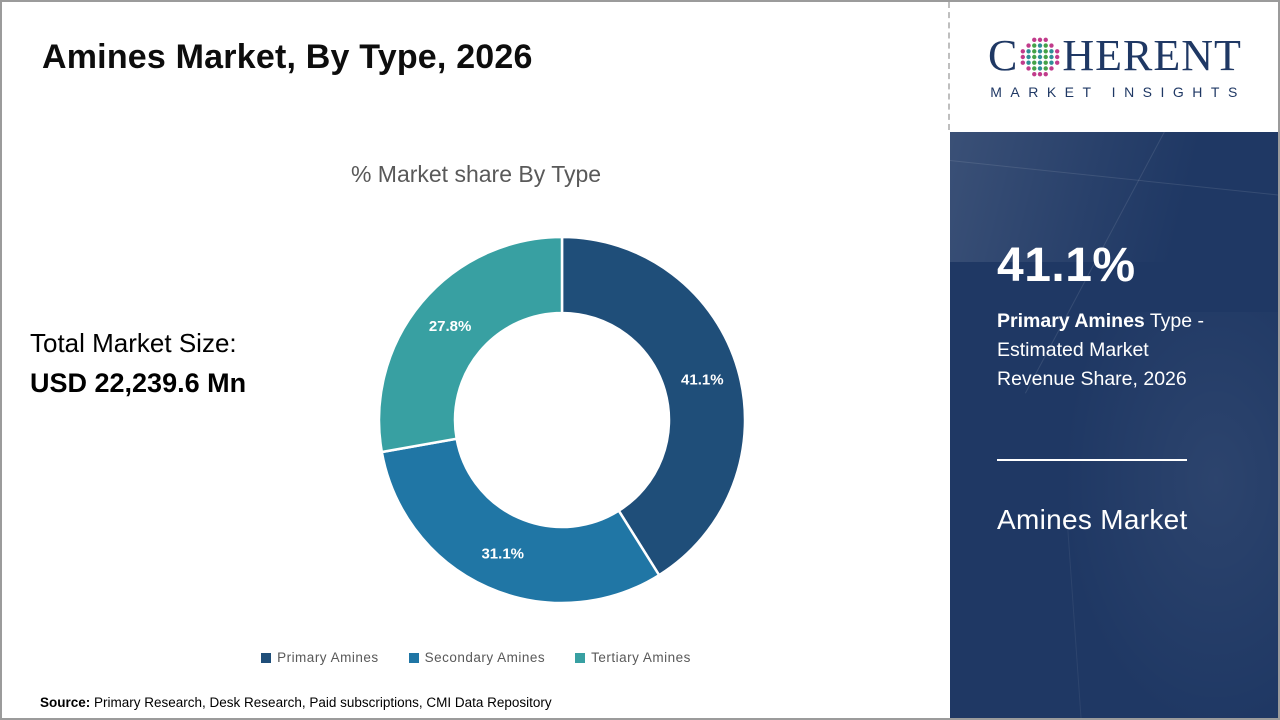 The width and height of the screenshot is (1280, 720). Describe the element at coordinates (1003, 55) in the screenshot. I see `logo-letter-c: C` at that location.